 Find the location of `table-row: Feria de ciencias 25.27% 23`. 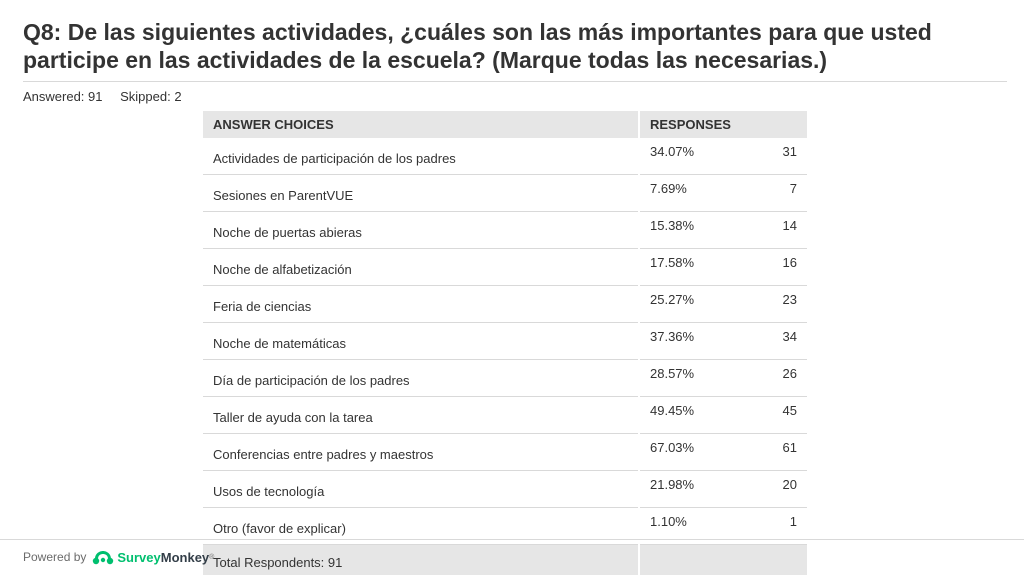

table-row: Feria de ciencias 25.27% 23 is located at coordinates (505, 304).